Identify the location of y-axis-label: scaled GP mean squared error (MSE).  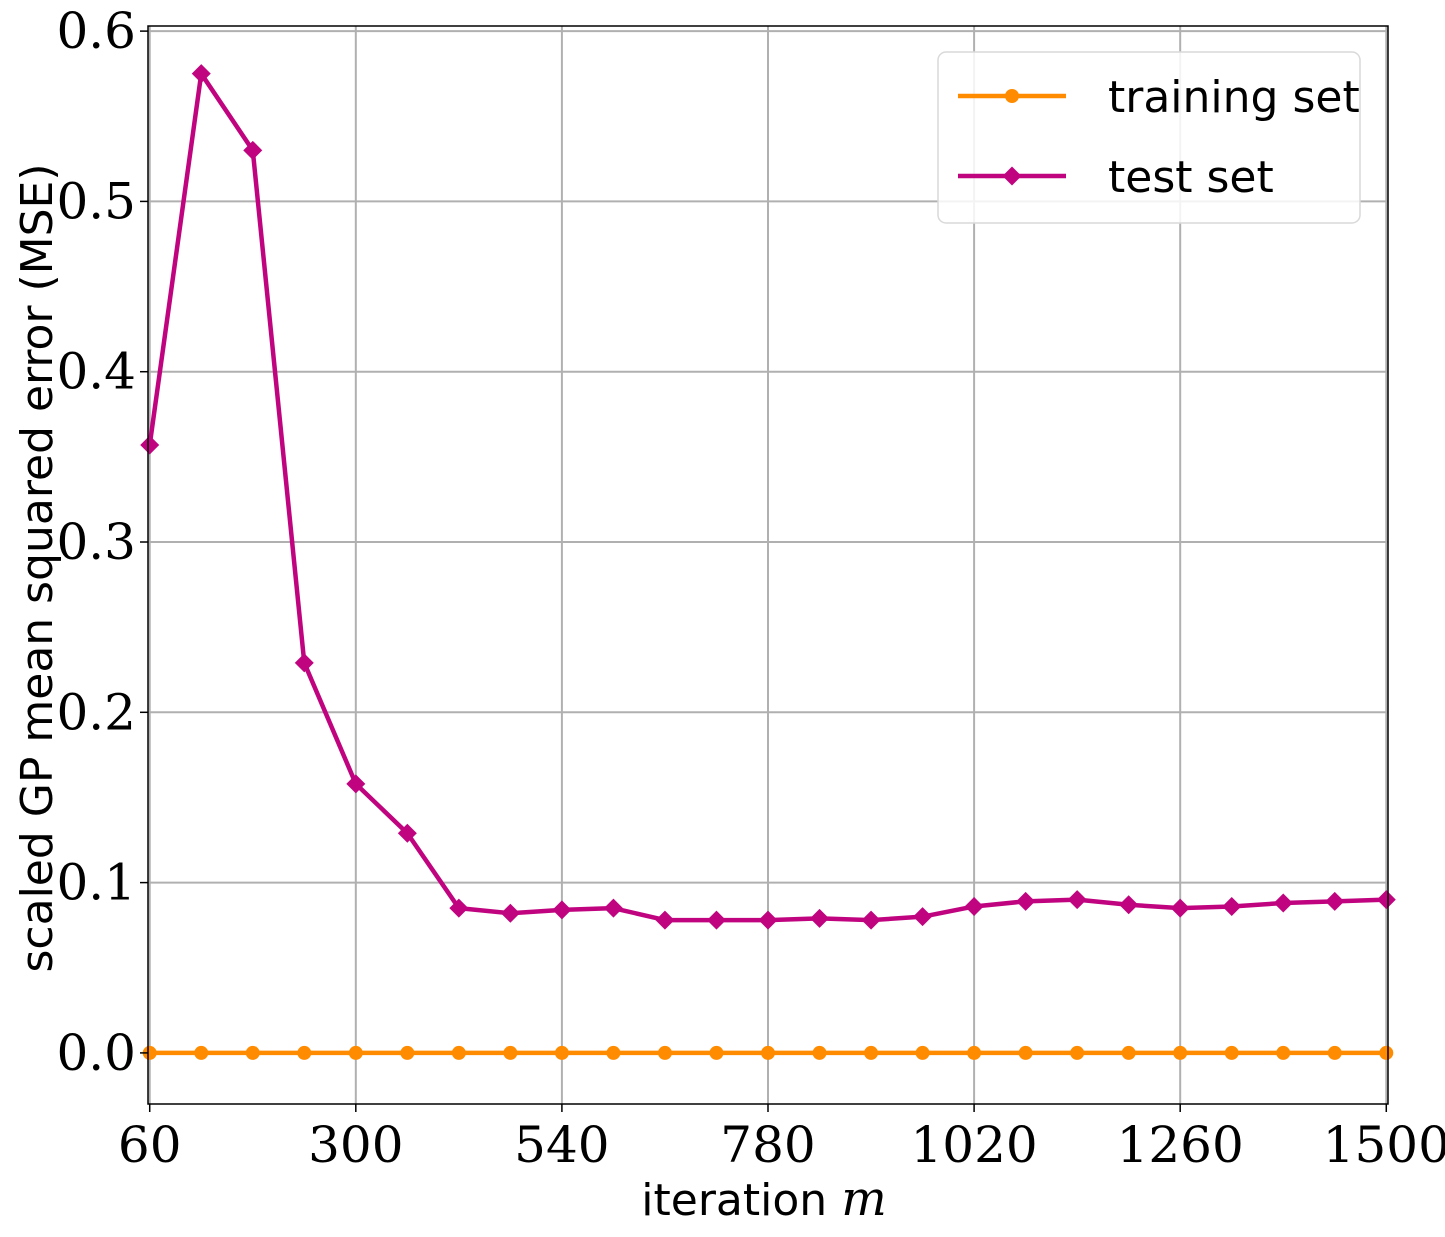
(37, 567).